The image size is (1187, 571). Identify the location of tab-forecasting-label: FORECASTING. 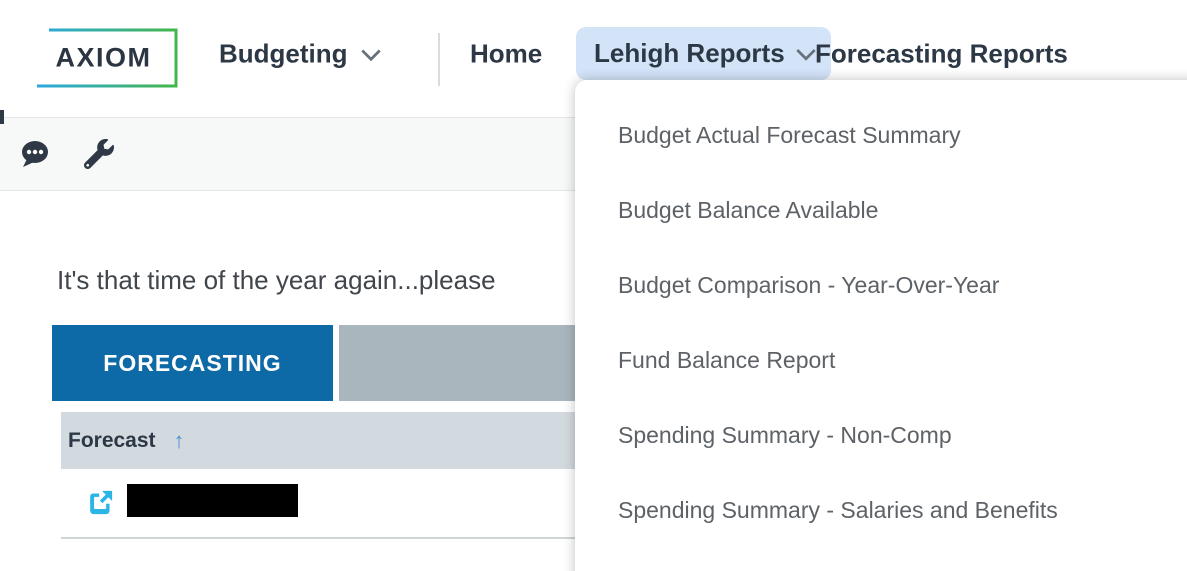
(192, 362).